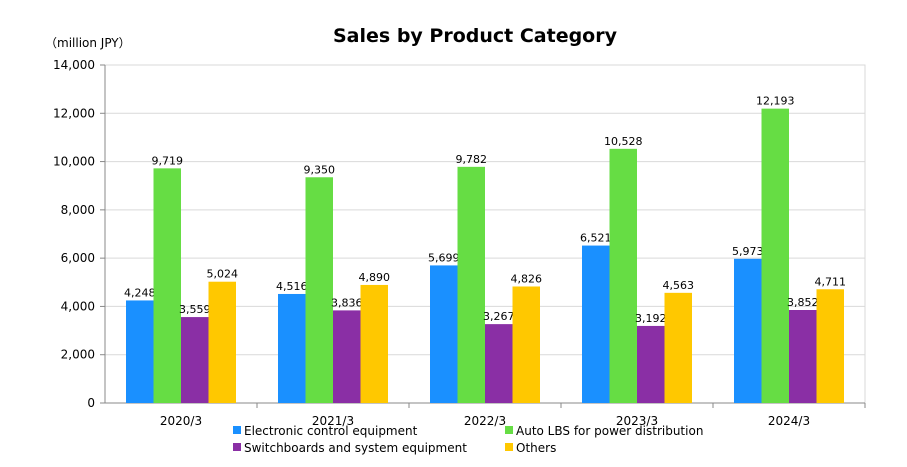 This screenshot has width=907, height=467. Describe the element at coordinates (527, 278) in the screenshot. I see `data-label: 4,826` at that location.